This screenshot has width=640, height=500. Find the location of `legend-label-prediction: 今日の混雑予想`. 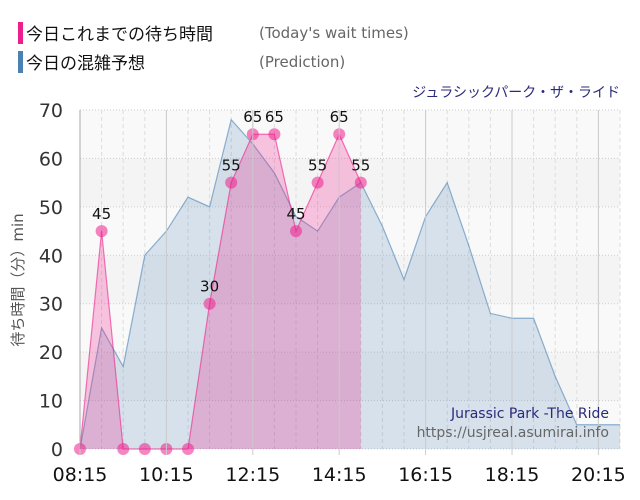

legend-label-prediction: 今日の混雑予想 is located at coordinates (85, 64).